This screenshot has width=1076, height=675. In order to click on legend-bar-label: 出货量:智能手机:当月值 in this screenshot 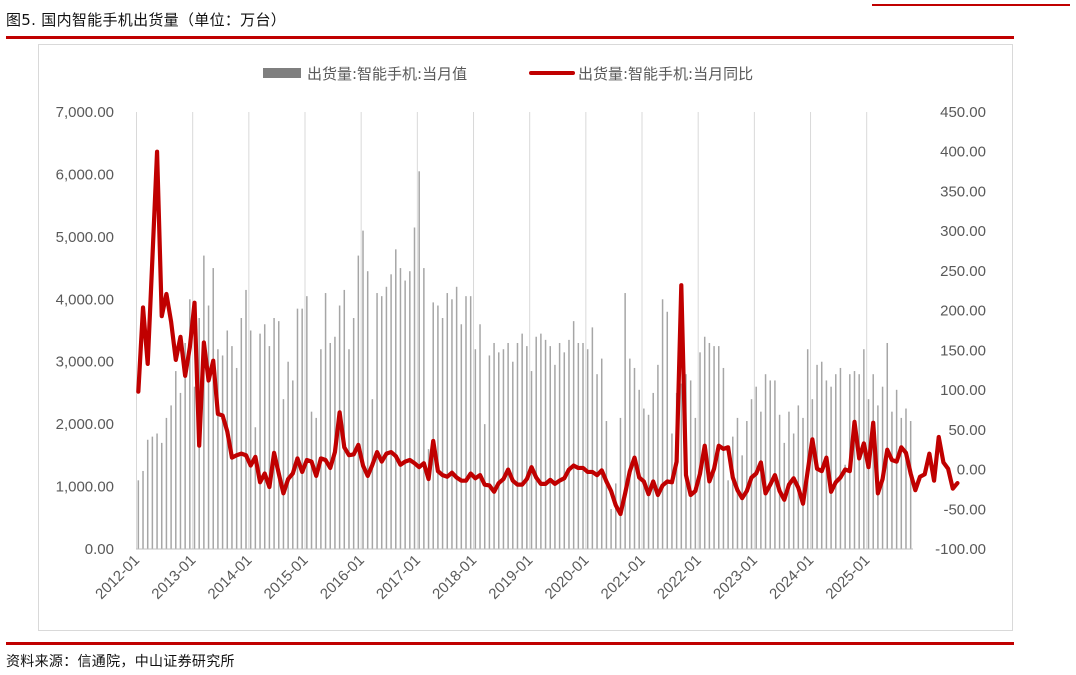, I will do `click(387, 74)`.